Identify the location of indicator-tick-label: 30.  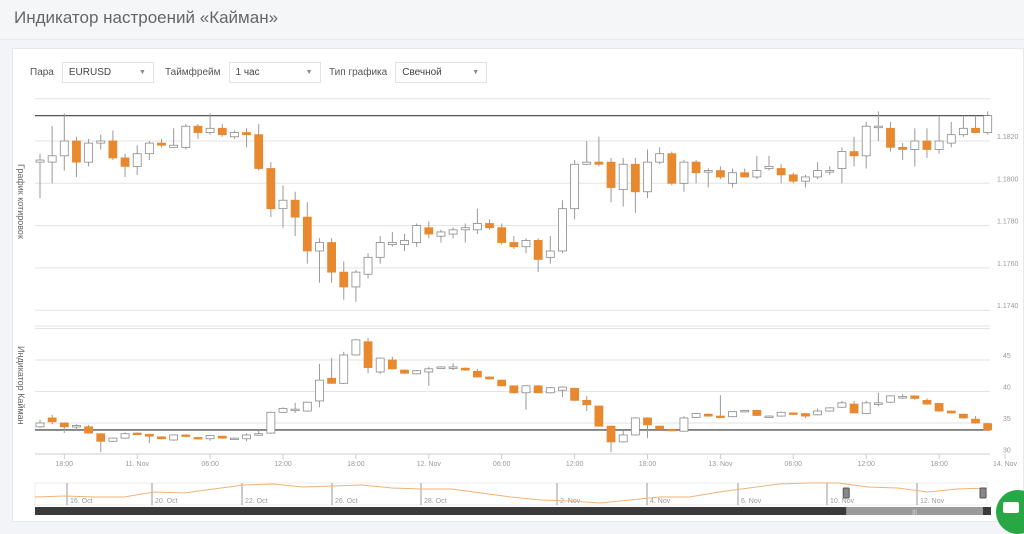
(1007, 451).